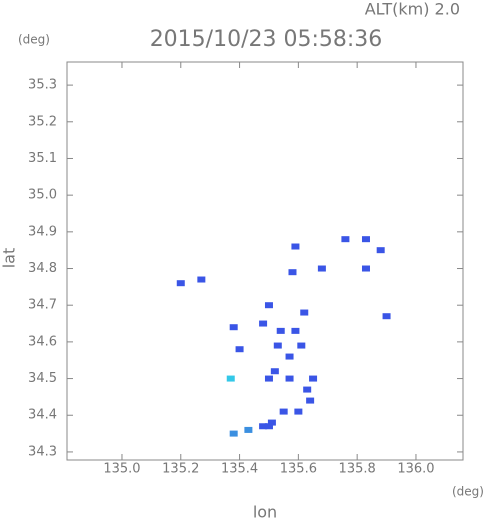 The image size is (491, 525). What do you see at coordinates (42, 415) in the screenshot?
I see `y-tick-label: 34.4` at bounding box center [42, 415].